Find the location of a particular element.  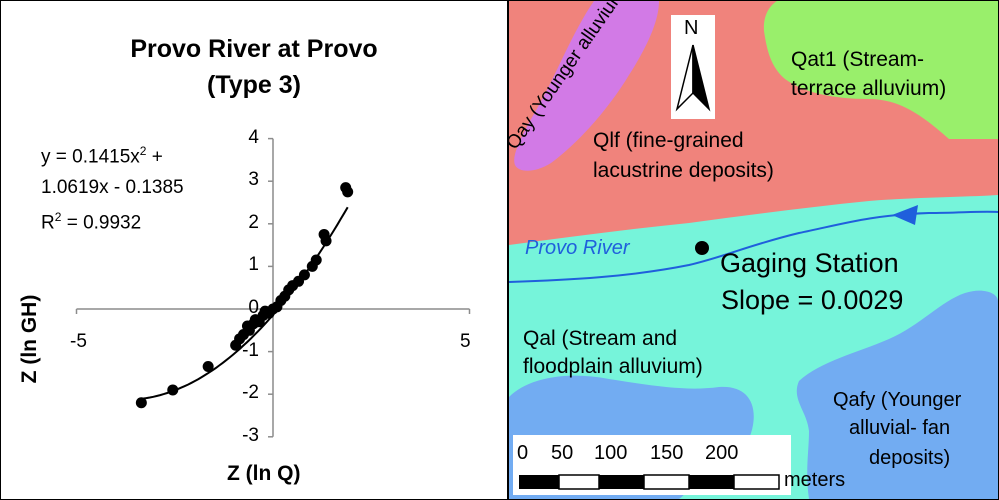

scale-tick-label: 50 is located at coordinates (562, 453).